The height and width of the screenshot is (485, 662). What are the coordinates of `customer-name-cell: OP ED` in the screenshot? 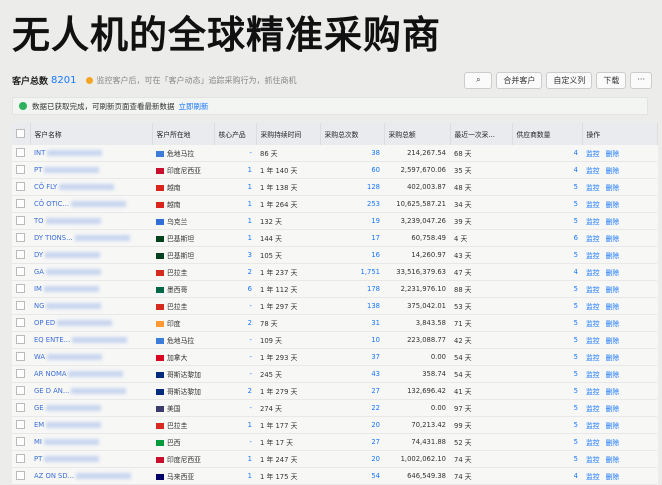 It's located at (91, 323).